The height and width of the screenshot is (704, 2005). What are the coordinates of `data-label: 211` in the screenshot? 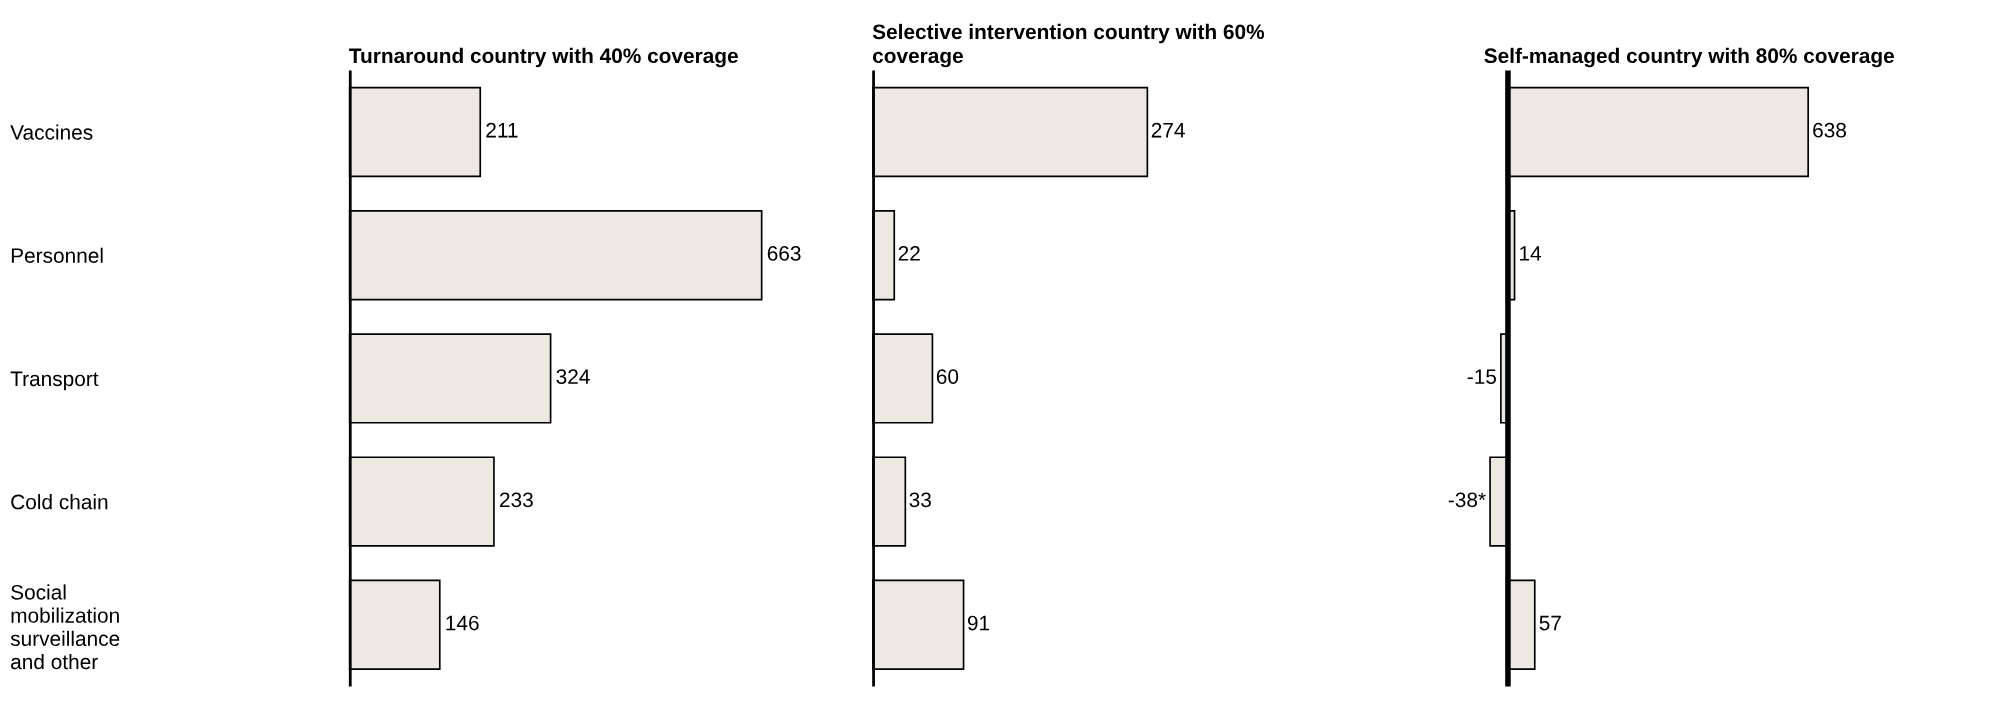 It's located at (502, 130).